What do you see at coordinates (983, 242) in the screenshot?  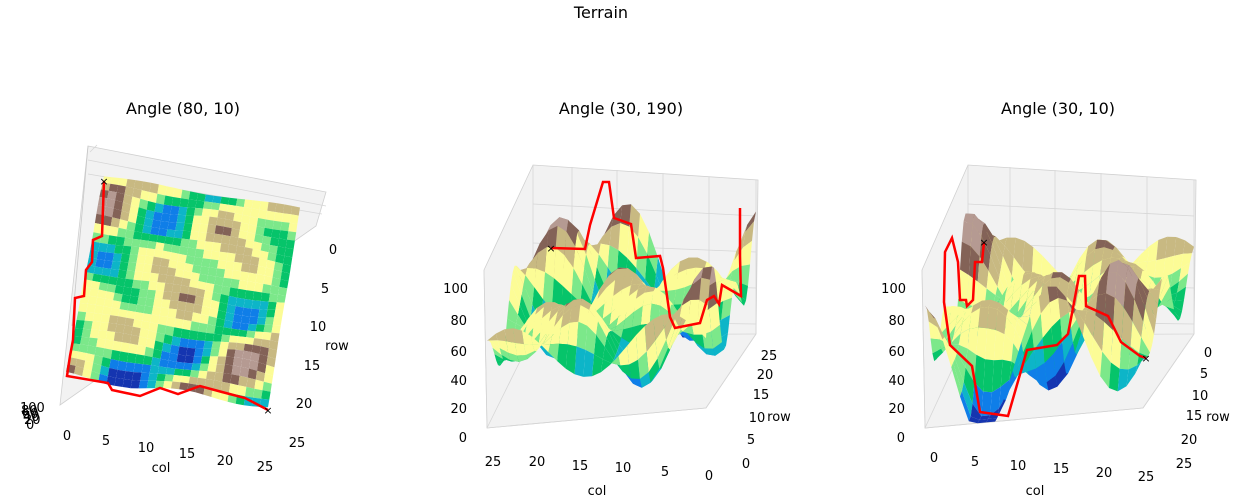 I see `path-start-marker: ×` at bounding box center [983, 242].